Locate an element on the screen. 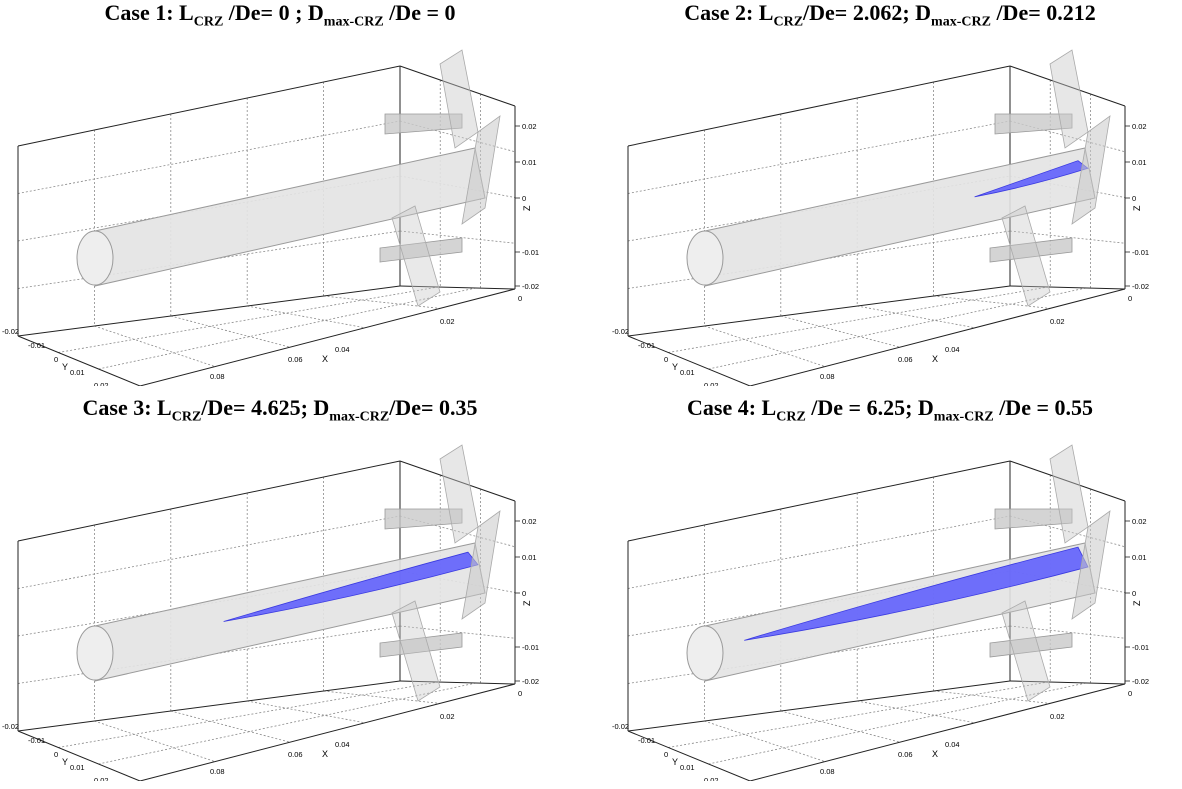 This screenshot has width=1182, height=789. x-tick-label-3: 0.08 is located at coordinates (217, 771).